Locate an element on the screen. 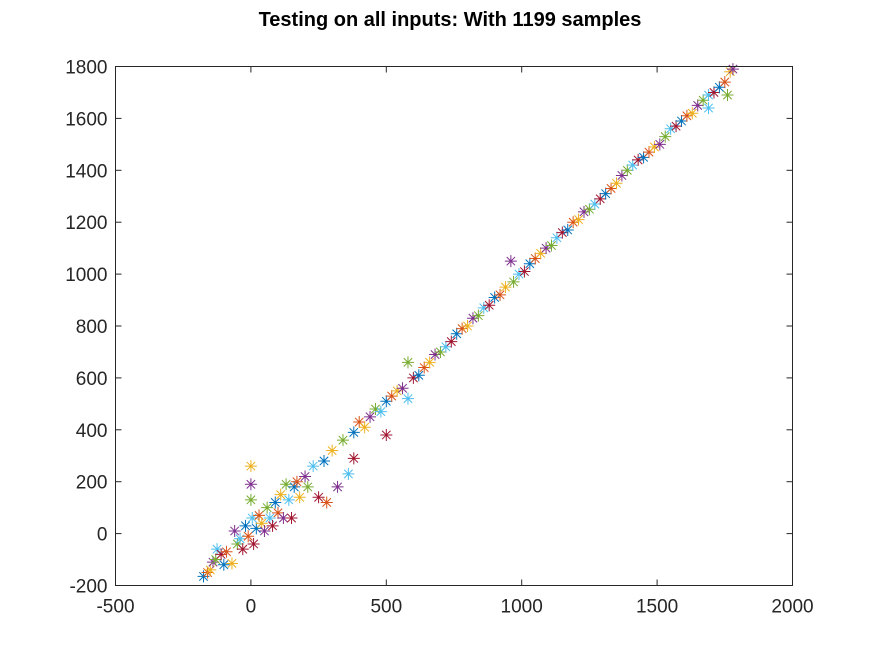 The image size is (875, 656). y-tick-label: 800 is located at coordinates (92, 327).